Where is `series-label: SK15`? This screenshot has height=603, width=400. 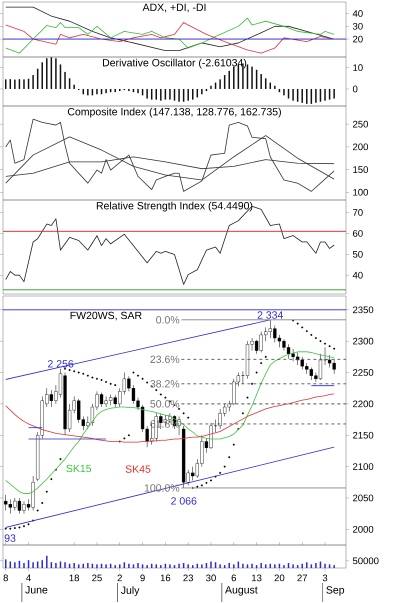 series-label: SK15 is located at coordinates (79, 468).